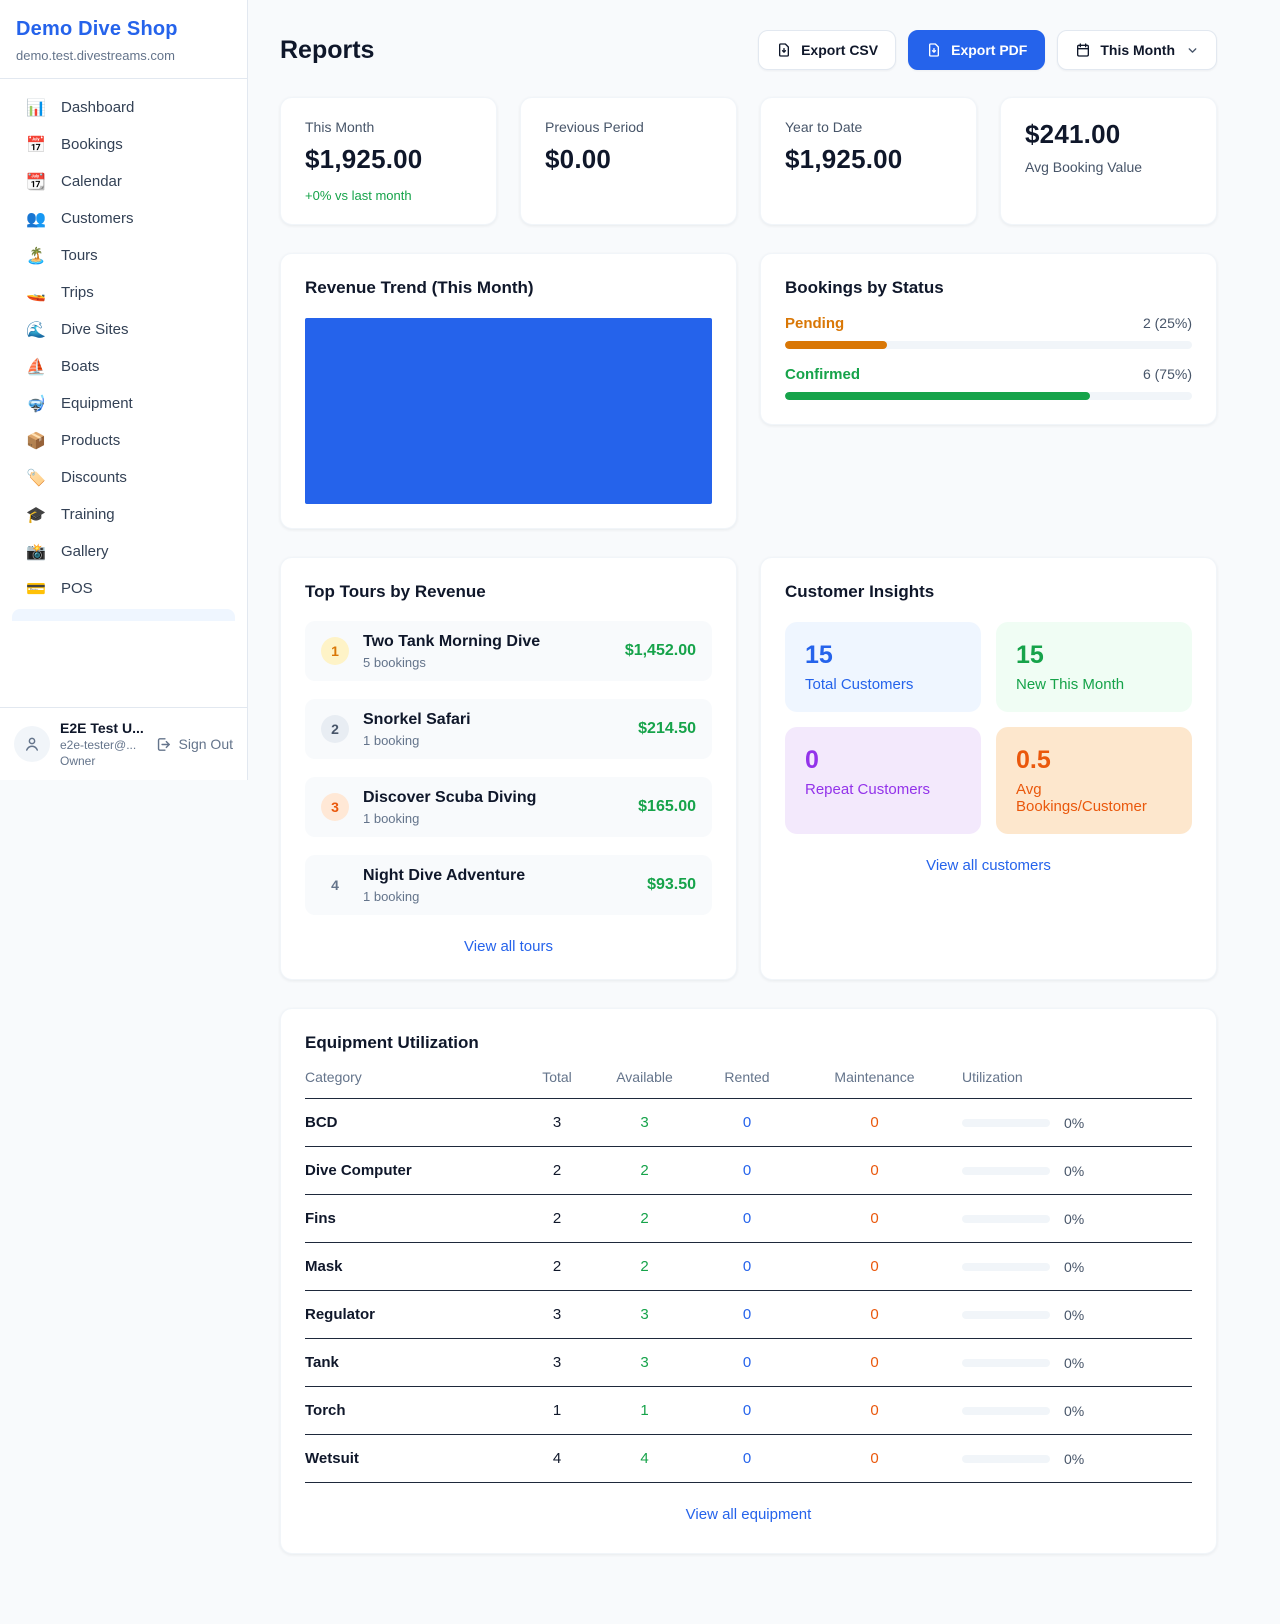 The image size is (1280, 1624). What do you see at coordinates (578, 159) in the screenshot?
I see `stat-value: $0.00` at bounding box center [578, 159].